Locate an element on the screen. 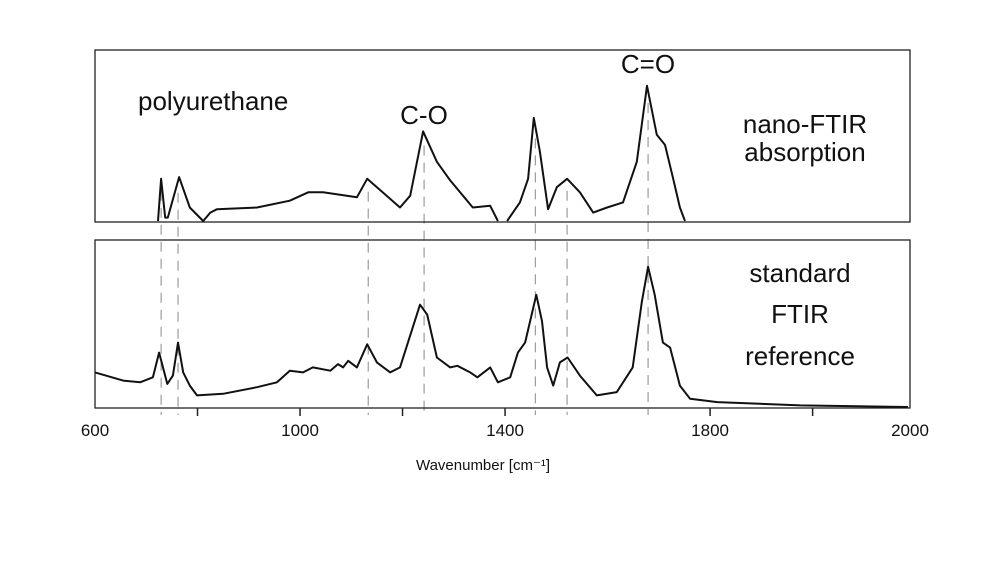 The width and height of the screenshot is (1000, 565). annotation-polyurethane: polyurethane is located at coordinates (213, 101).